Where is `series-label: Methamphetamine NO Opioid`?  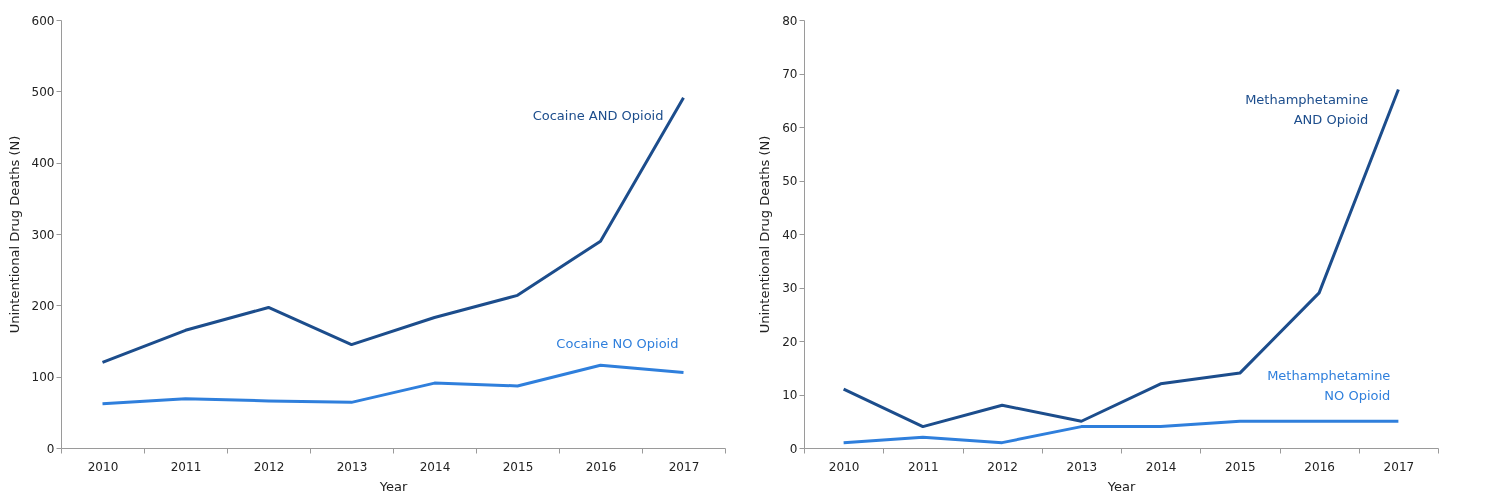
series-label: Methamphetamine NO Opioid is located at coordinates (1329, 386).